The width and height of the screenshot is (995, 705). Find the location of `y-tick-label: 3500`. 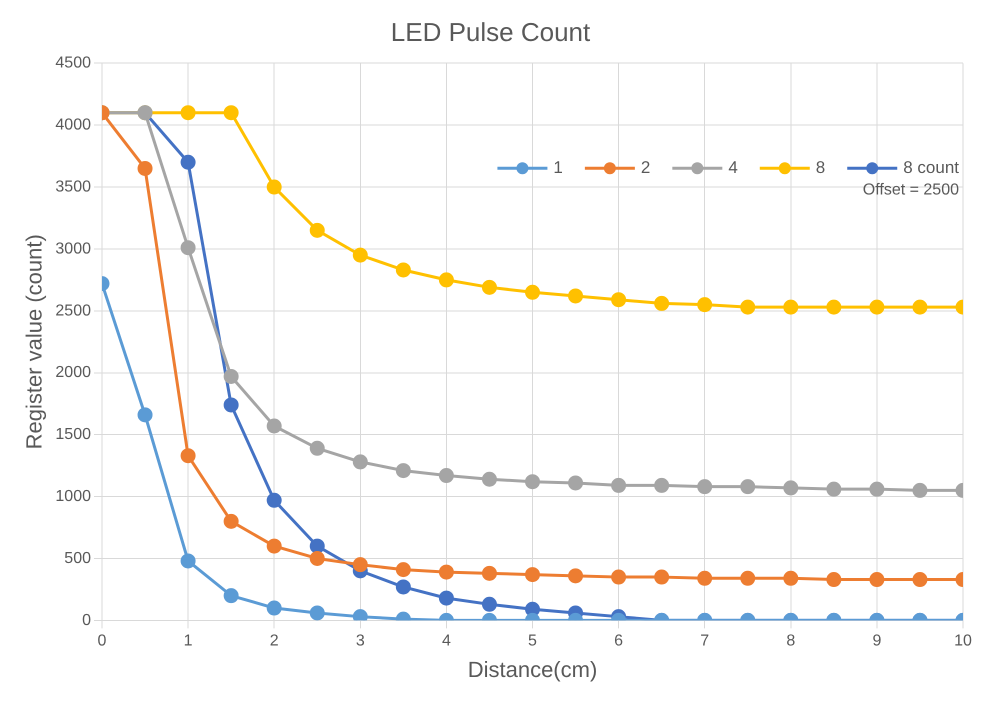

y-tick-label: 3500 is located at coordinates (73, 187).